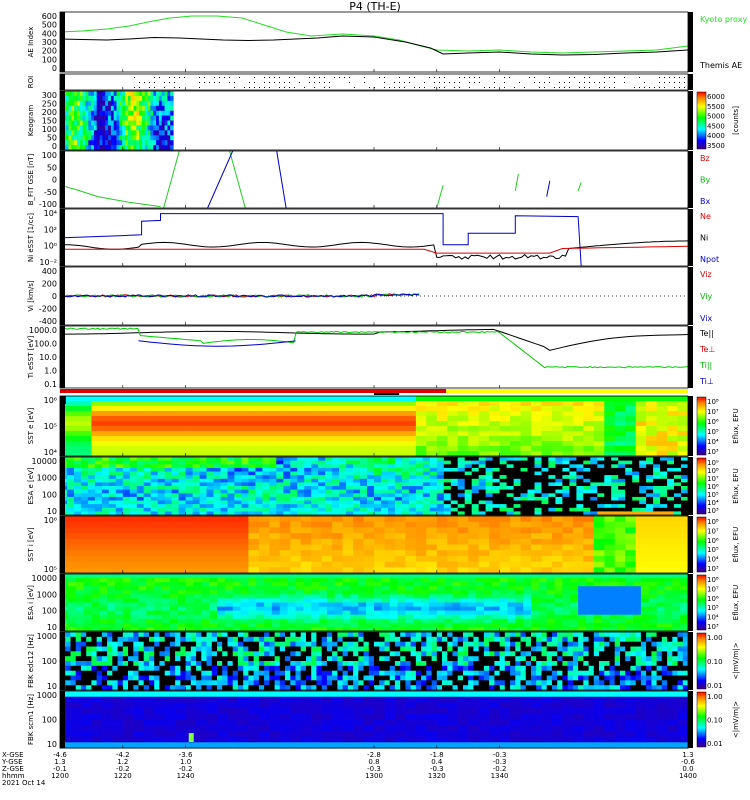  Describe the element at coordinates (437, 762) in the screenshot. I see `xtick-label: 0.4` at that location.